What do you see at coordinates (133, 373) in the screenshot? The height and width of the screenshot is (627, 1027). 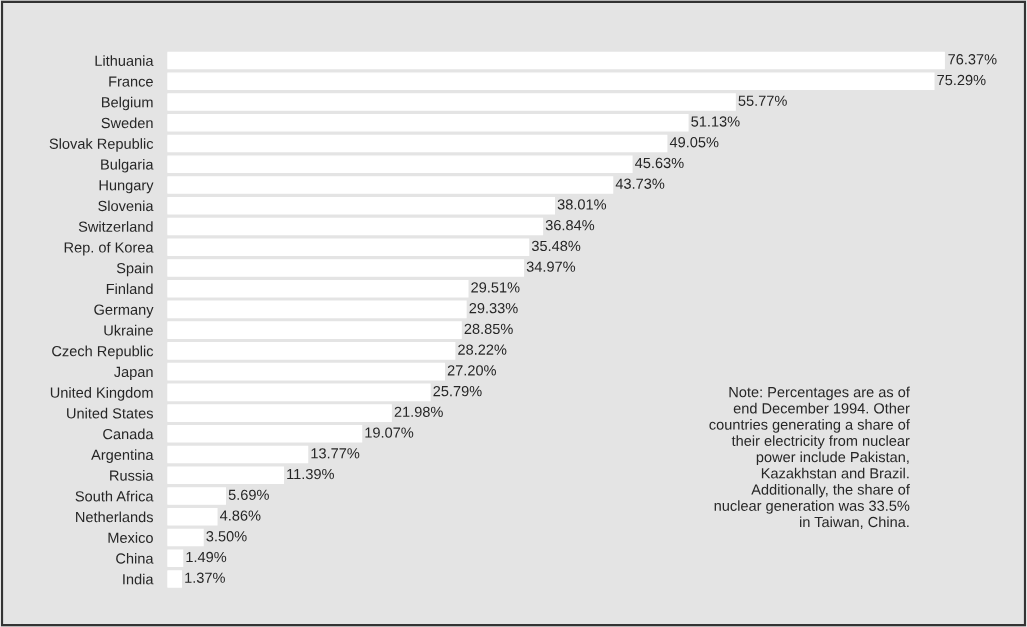 I see `y-tick-label: Japan` at bounding box center [133, 373].